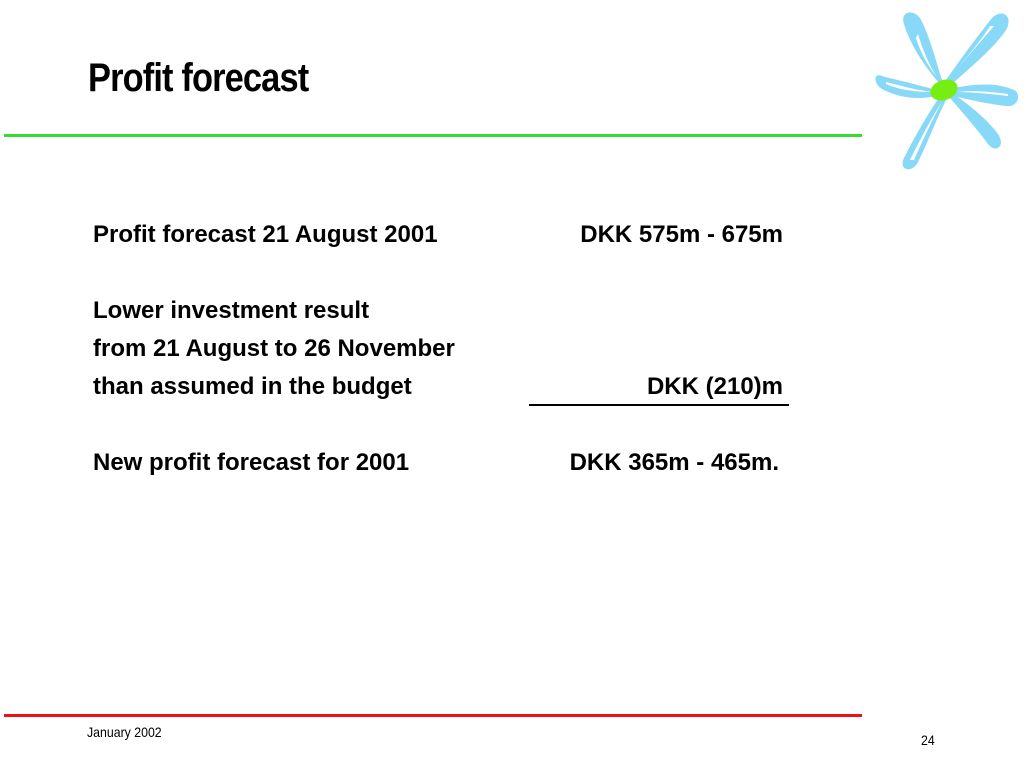 The image size is (1024, 768). I want to click on title-divider, so click(433, 135).